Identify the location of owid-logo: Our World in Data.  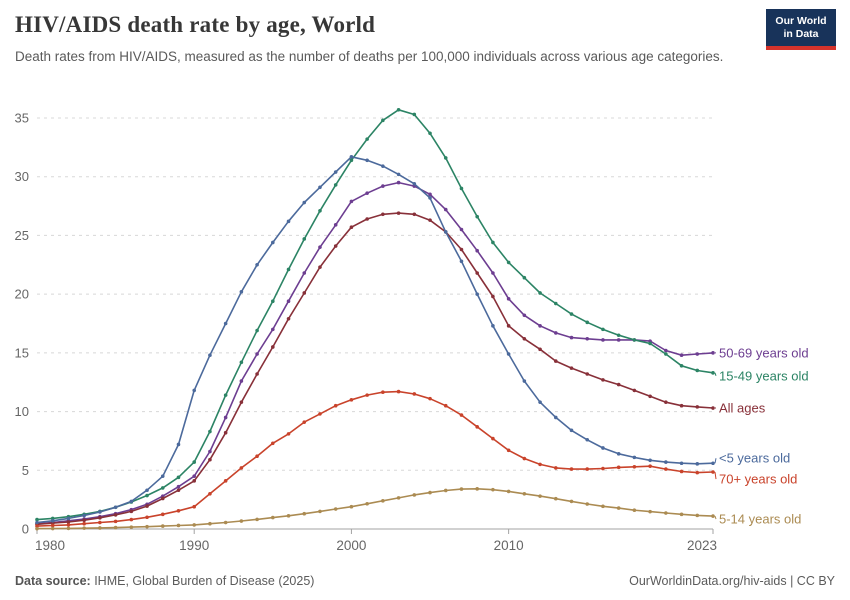
(801, 30).